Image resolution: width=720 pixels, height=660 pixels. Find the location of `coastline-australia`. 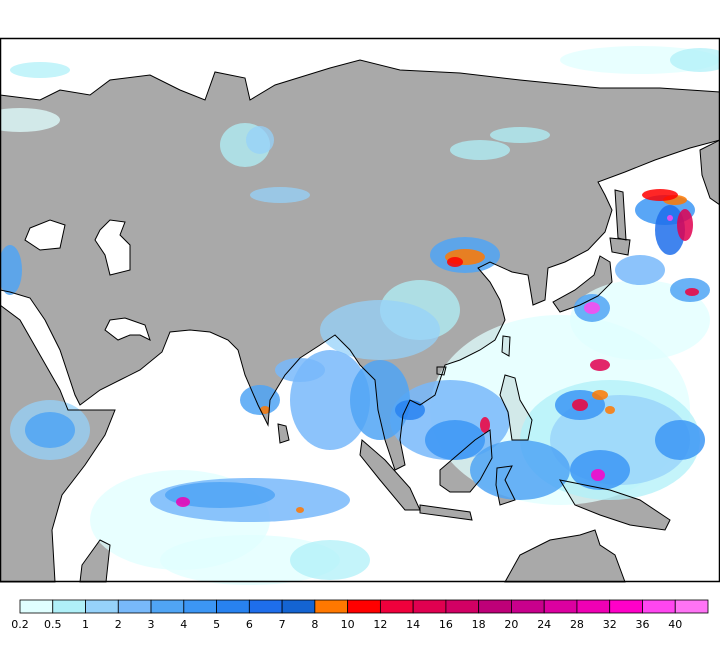

coastline-australia is located at coordinates (565, 556).